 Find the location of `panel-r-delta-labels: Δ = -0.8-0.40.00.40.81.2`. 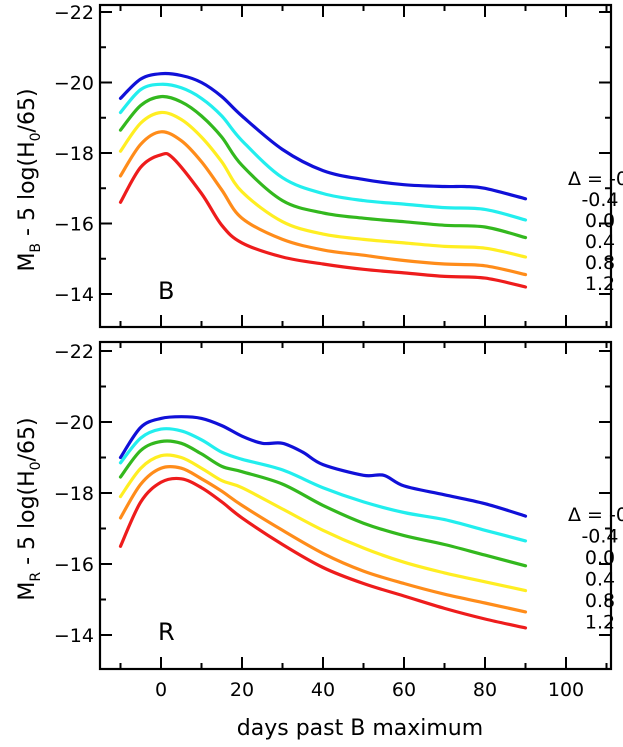

panel-r-delta-labels: Δ = -0.8-0.40.00.40.81.2 is located at coordinates (595, 569).